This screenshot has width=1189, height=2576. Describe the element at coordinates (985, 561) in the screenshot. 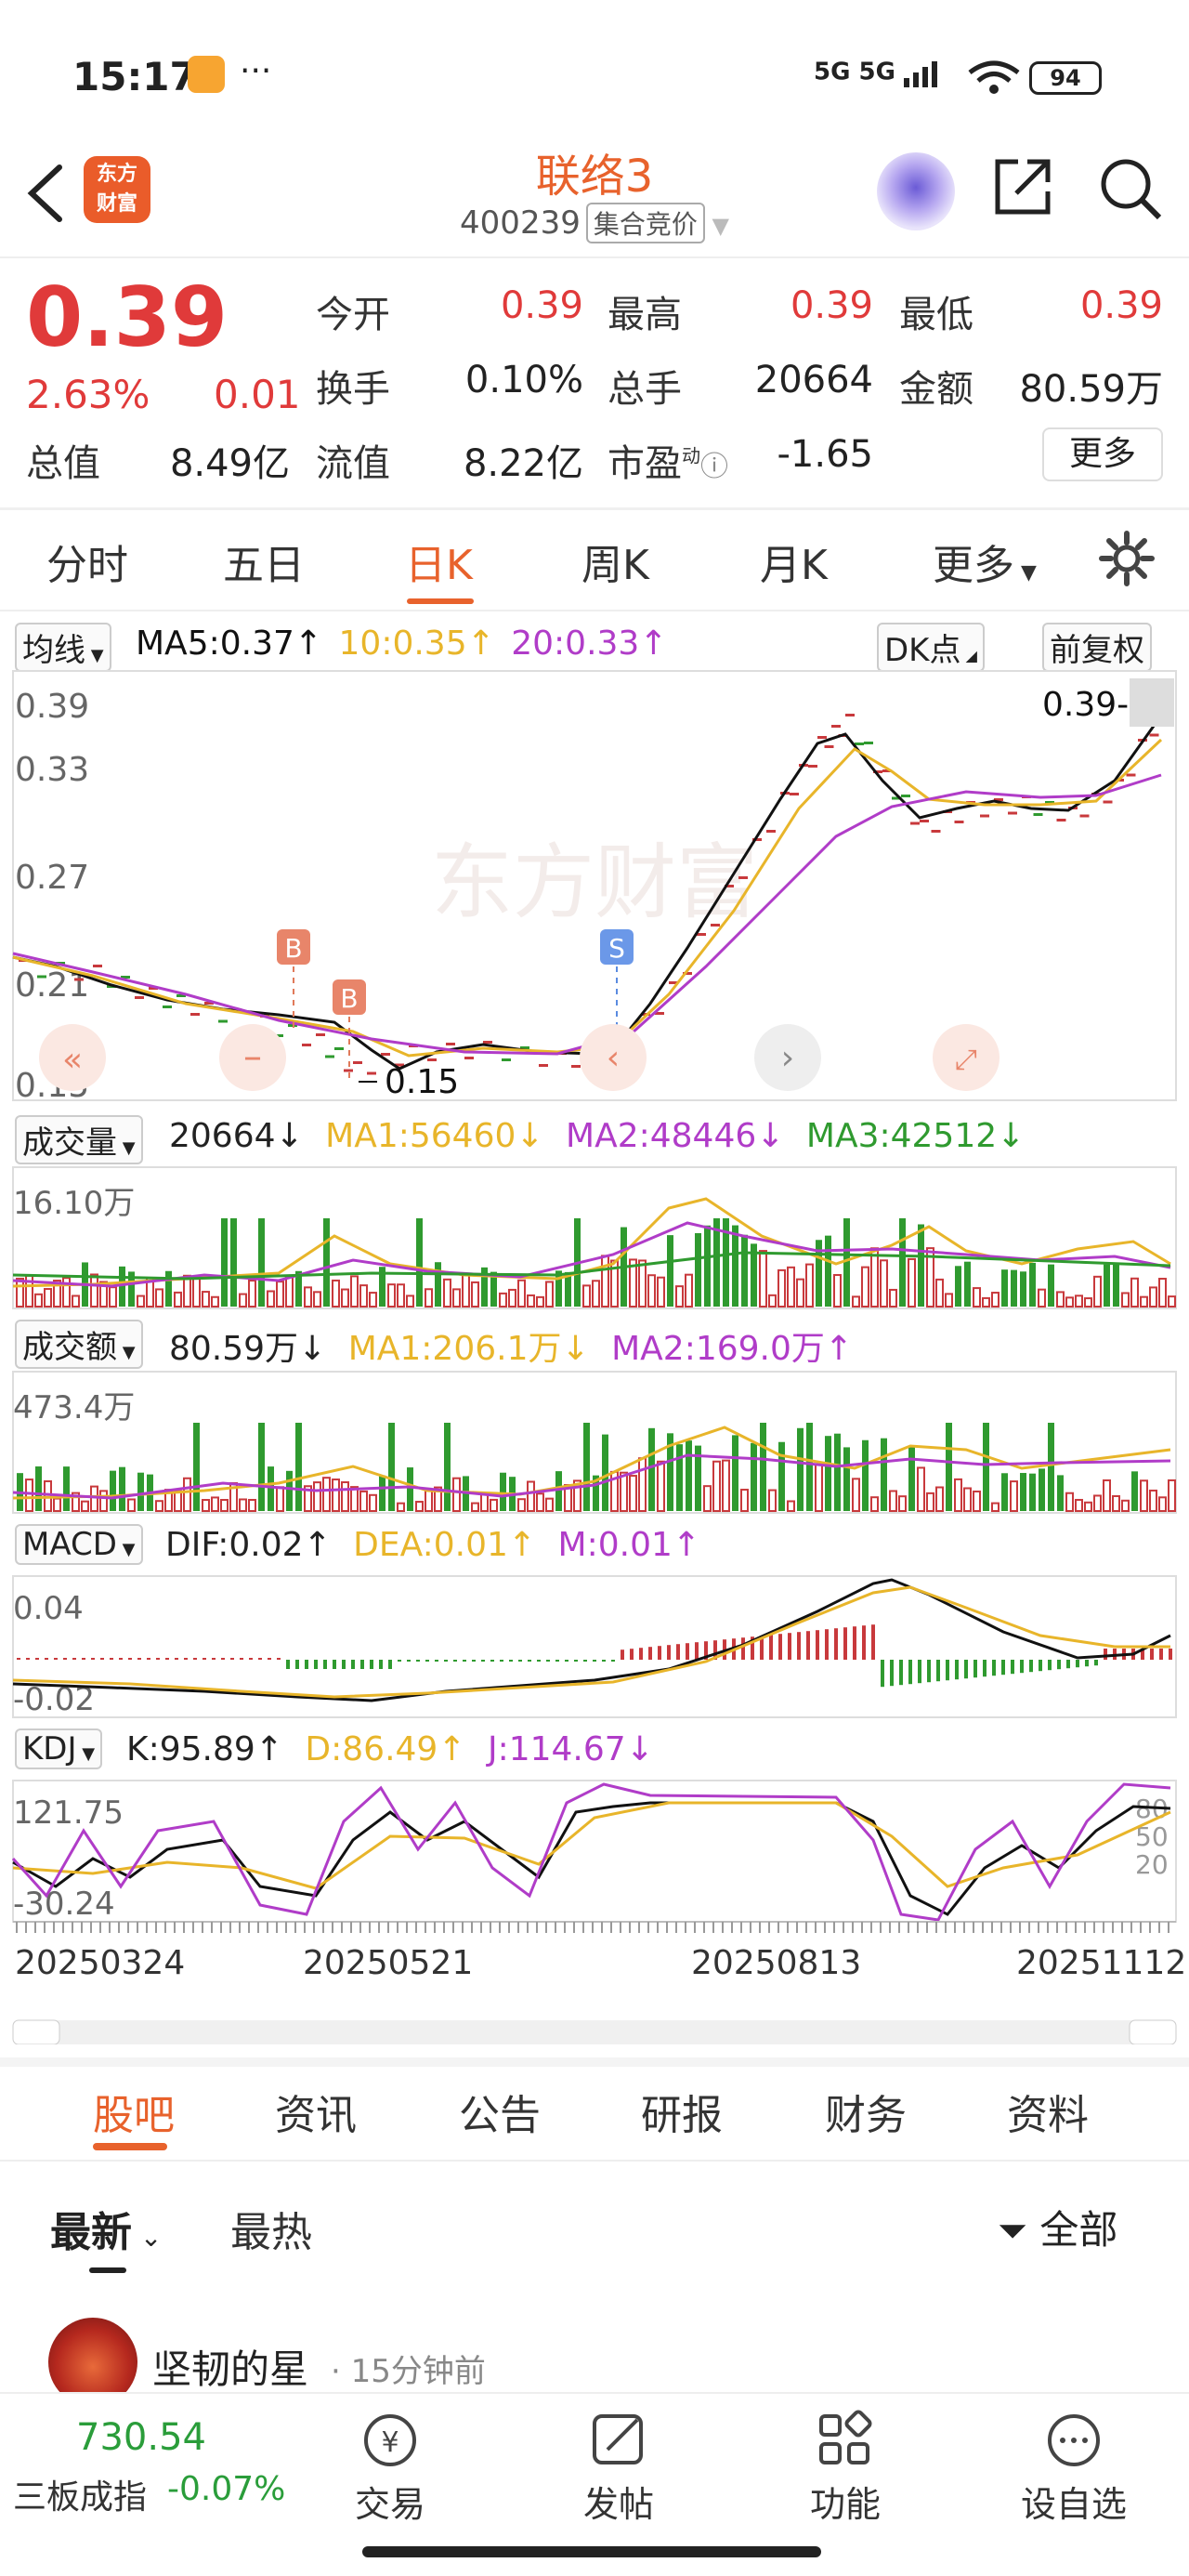

I see `tab-more: 更多 ▼` at that location.